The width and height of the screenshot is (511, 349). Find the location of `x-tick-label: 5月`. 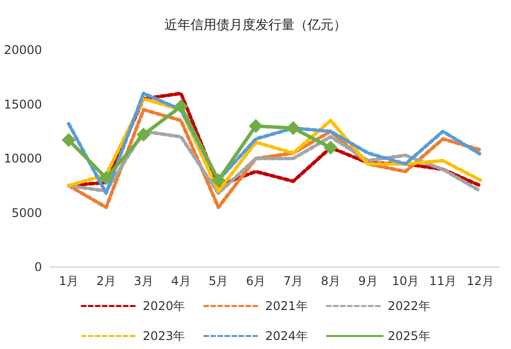

x-tick-label: 5月 is located at coordinates (218, 281).